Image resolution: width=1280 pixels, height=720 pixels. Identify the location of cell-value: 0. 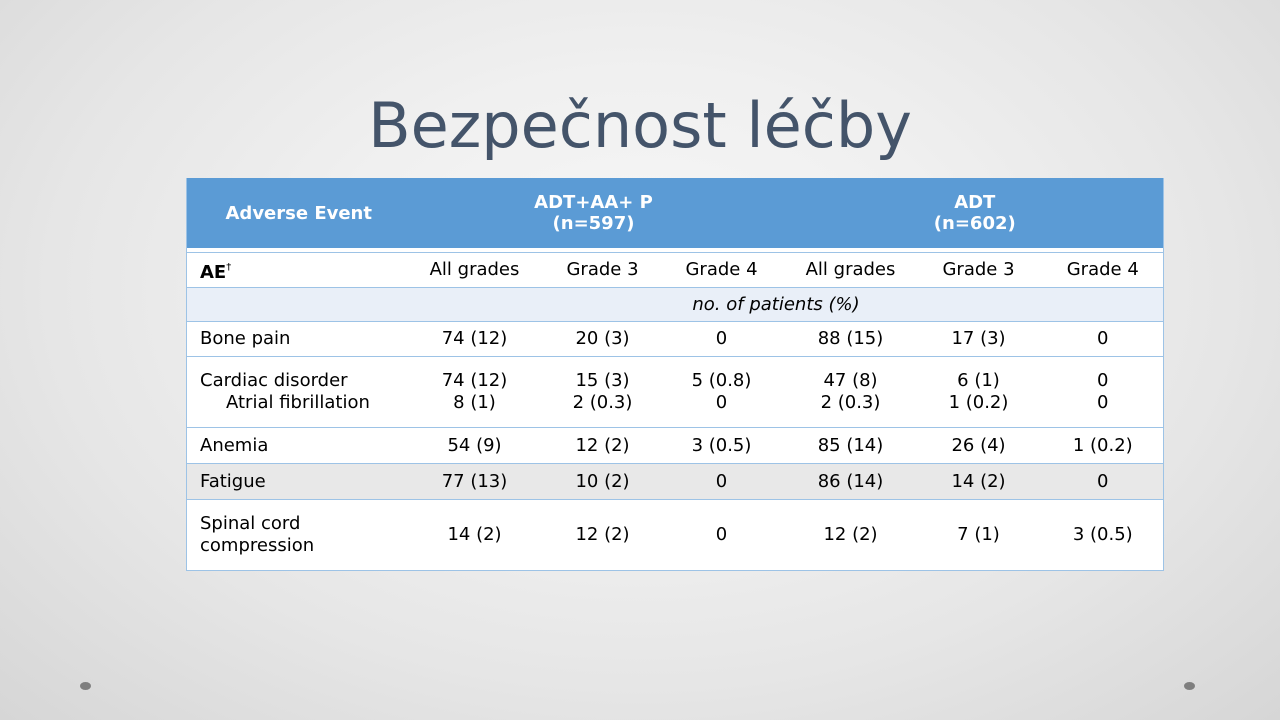
(1103, 380).